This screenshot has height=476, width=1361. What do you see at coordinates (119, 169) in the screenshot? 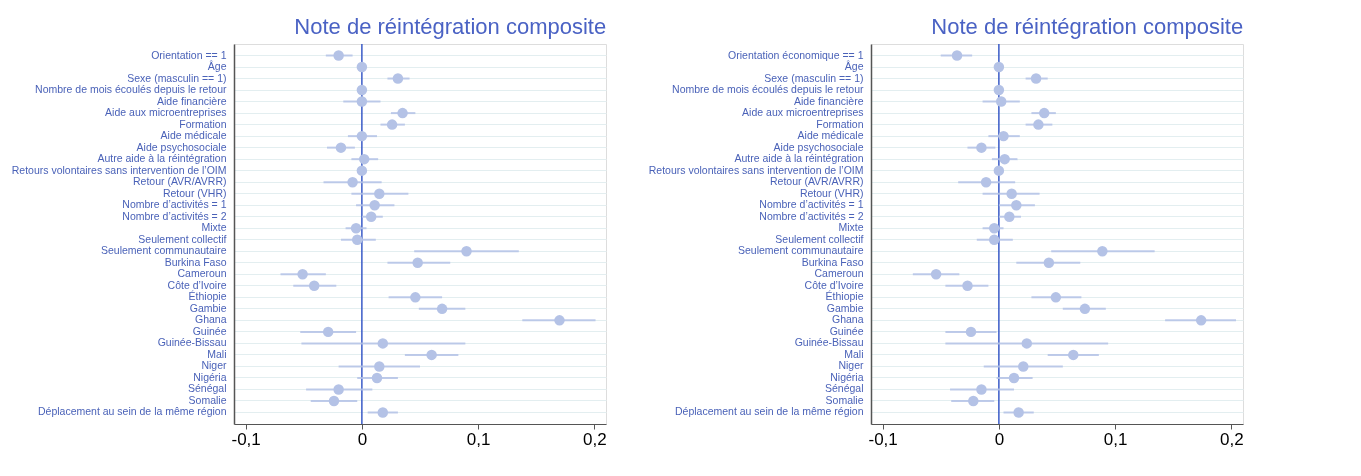
I see `y-tick-label: Retours volontaires sans intervention de l’OIM` at bounding box center [119, 169].